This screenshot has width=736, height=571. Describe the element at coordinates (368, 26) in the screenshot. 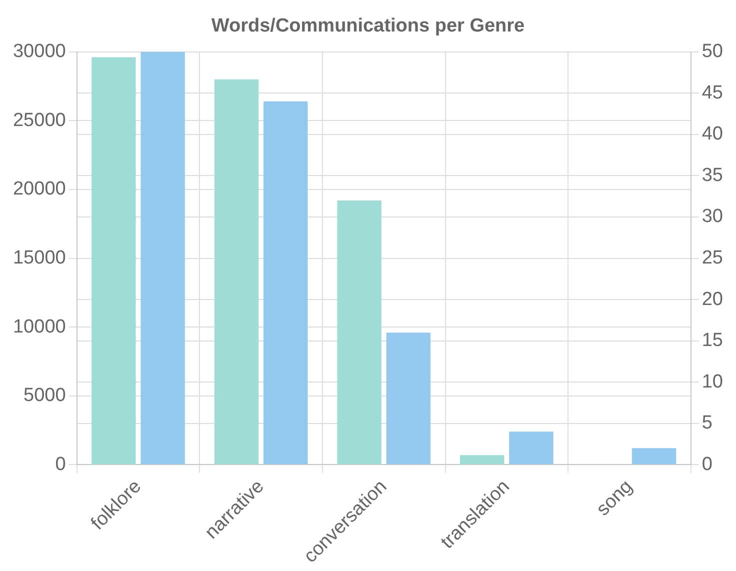

I see `chart-title: Words/Communications per Genre` at that location.